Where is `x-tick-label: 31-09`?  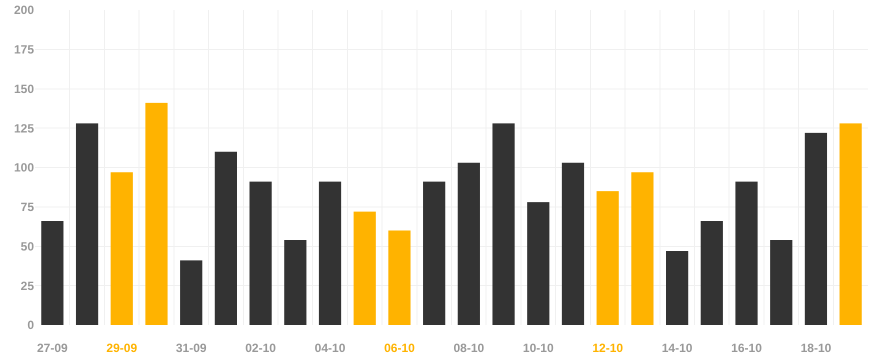 x-tick-label: 31-09 is located at coordinates (191, 348).